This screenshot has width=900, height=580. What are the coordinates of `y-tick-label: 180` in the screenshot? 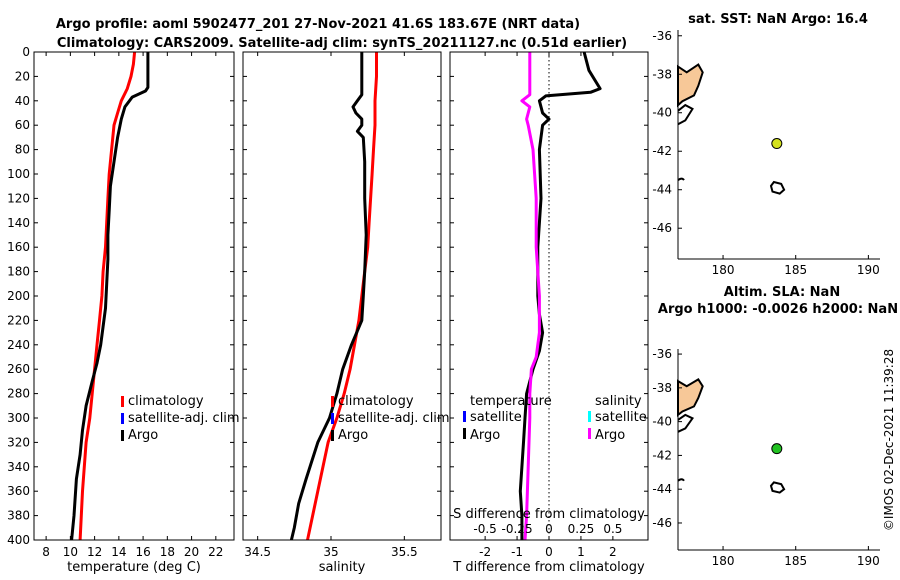 It's located at (18, 272).